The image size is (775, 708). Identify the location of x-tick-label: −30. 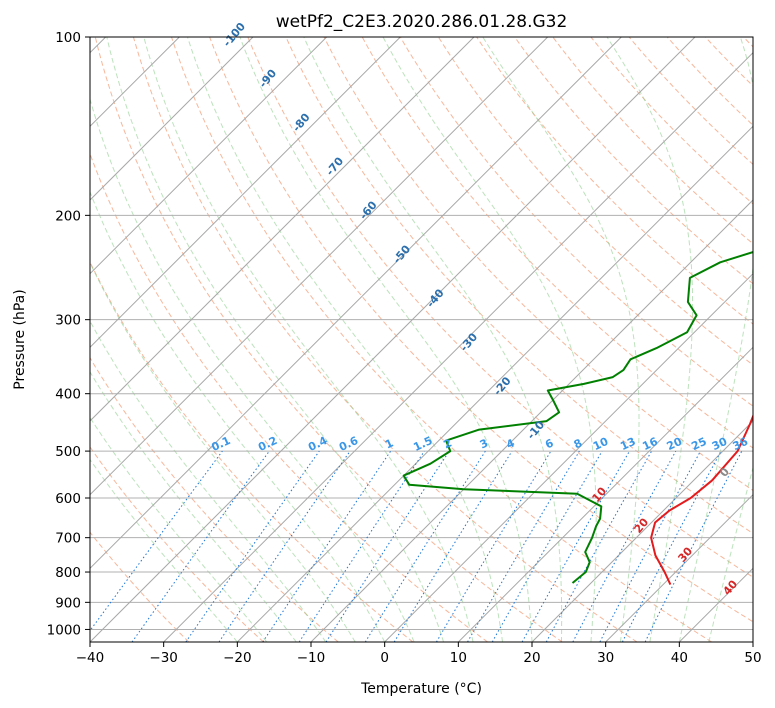
(163, 658).